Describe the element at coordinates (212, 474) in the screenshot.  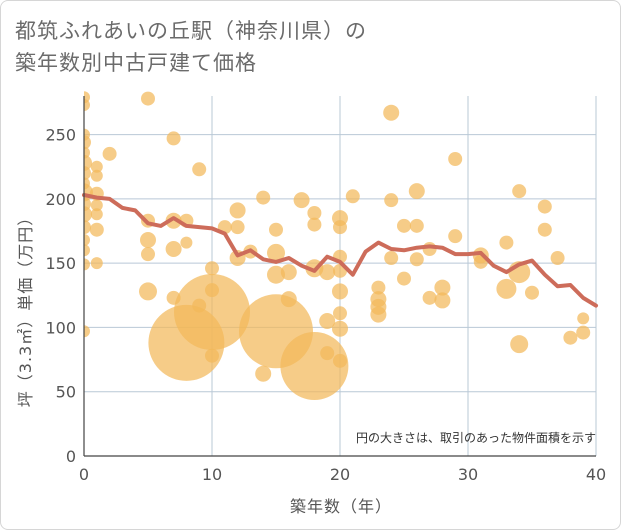
I see `x-tick-label: 10` at that location.